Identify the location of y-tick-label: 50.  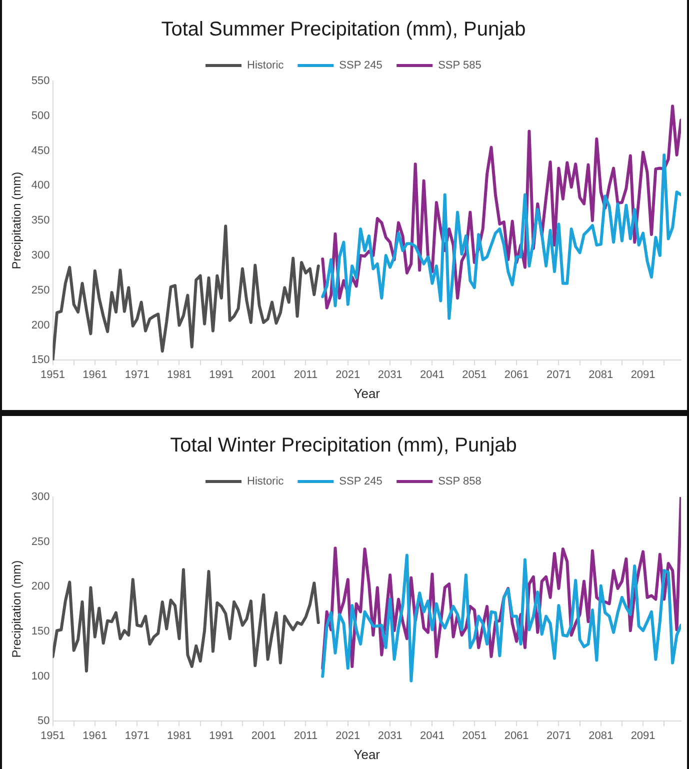
(44, 721).